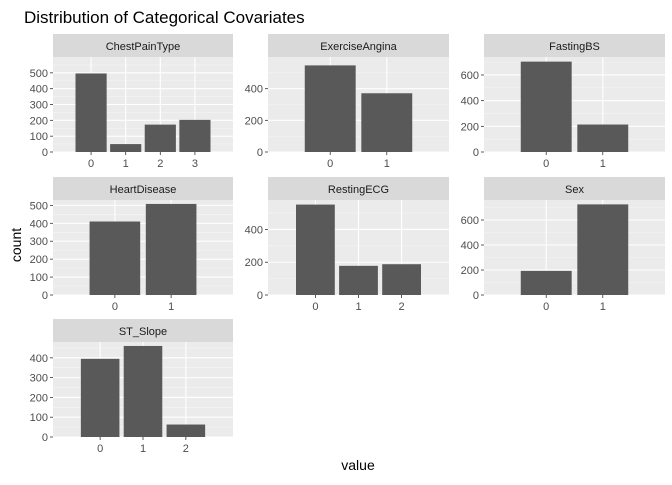 The image size is (672, 485). What do you see at coordinates (16, 245) in the screenshot?
I see `y-axis-label: count` at bounding box center [16, 245].